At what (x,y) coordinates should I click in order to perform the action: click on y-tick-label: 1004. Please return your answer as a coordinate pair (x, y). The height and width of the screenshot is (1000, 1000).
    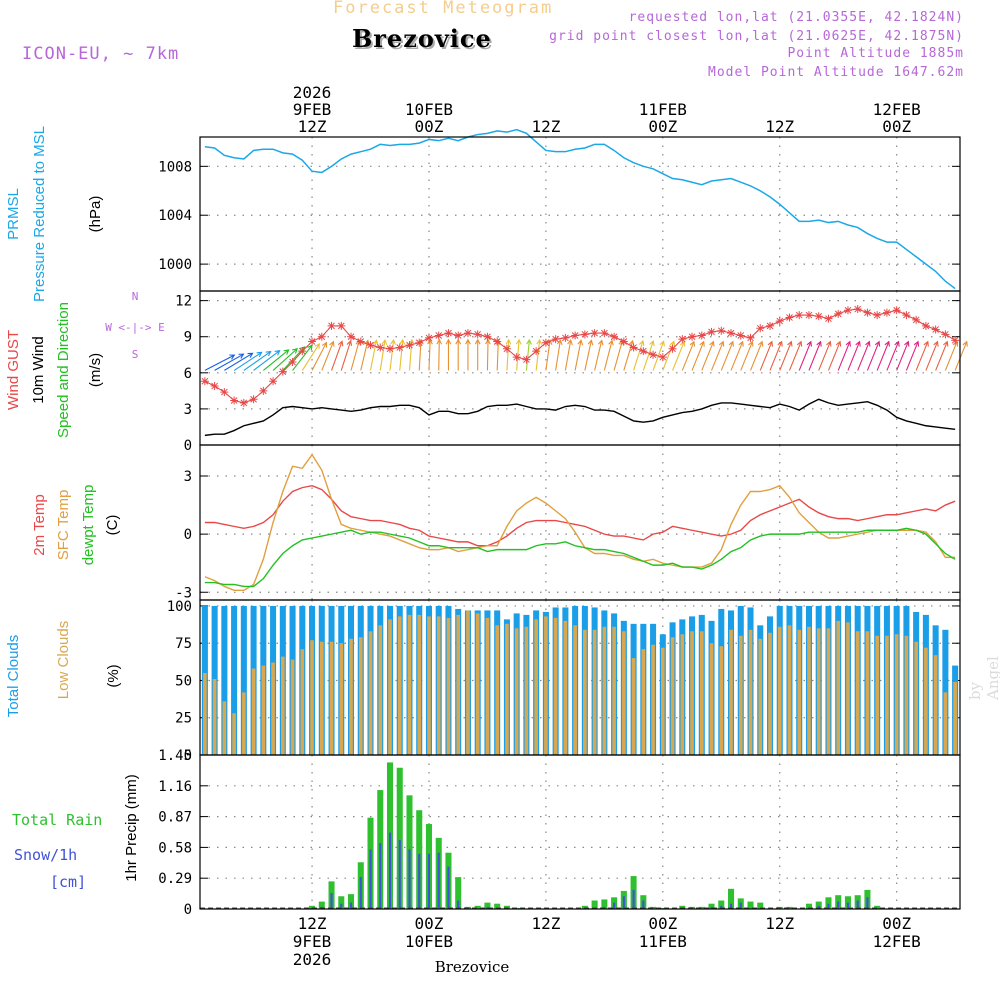
    Looking at the image, I should click on (175, 216).